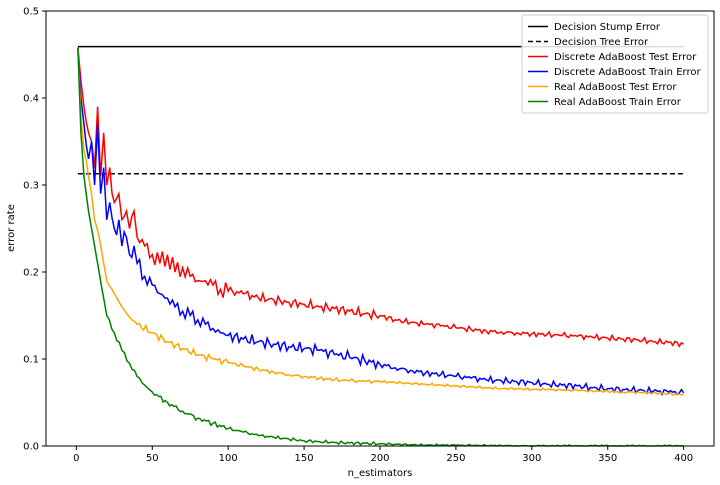 The image size is (720, 485). I want to click on x-tick-label: 200, so click(379, 458).